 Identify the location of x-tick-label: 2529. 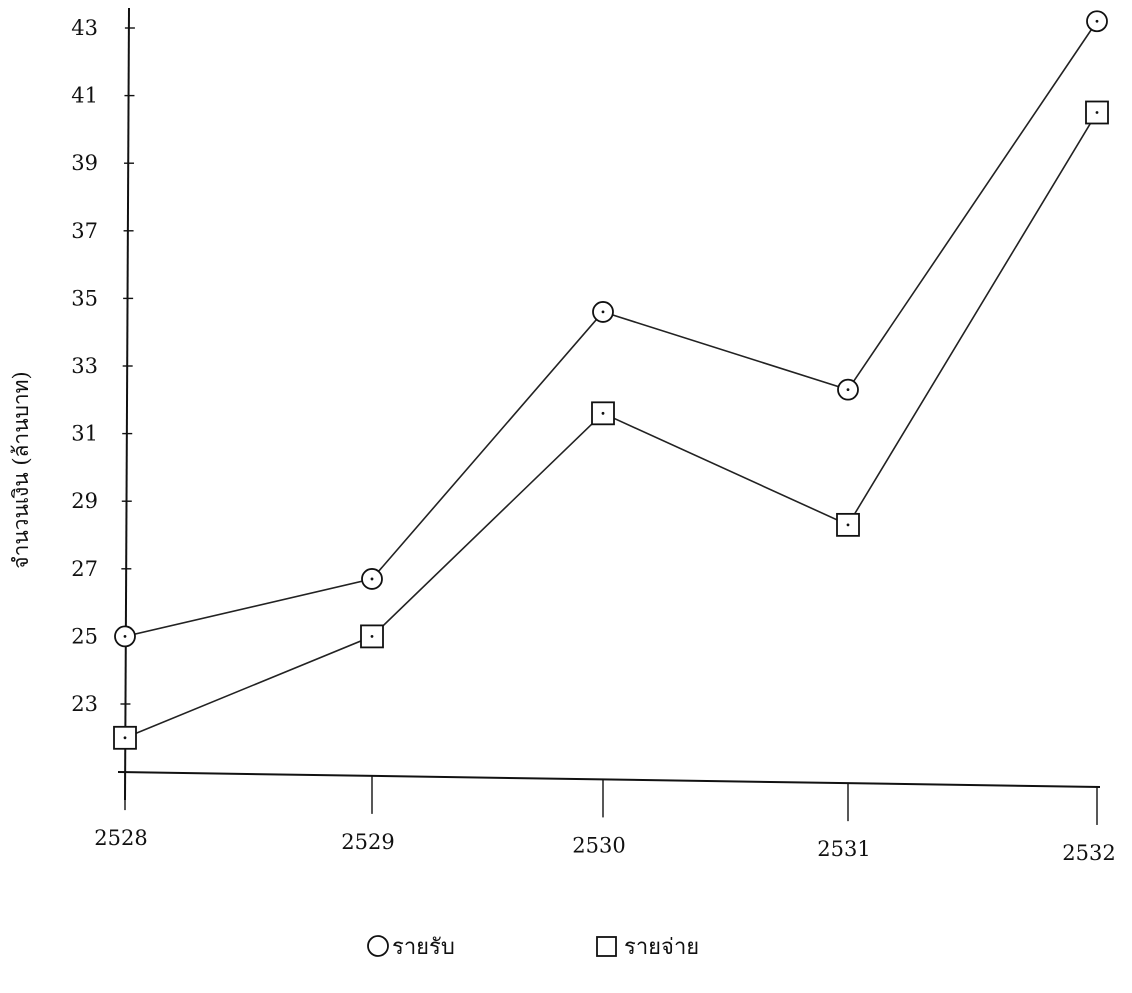
(367, 842).